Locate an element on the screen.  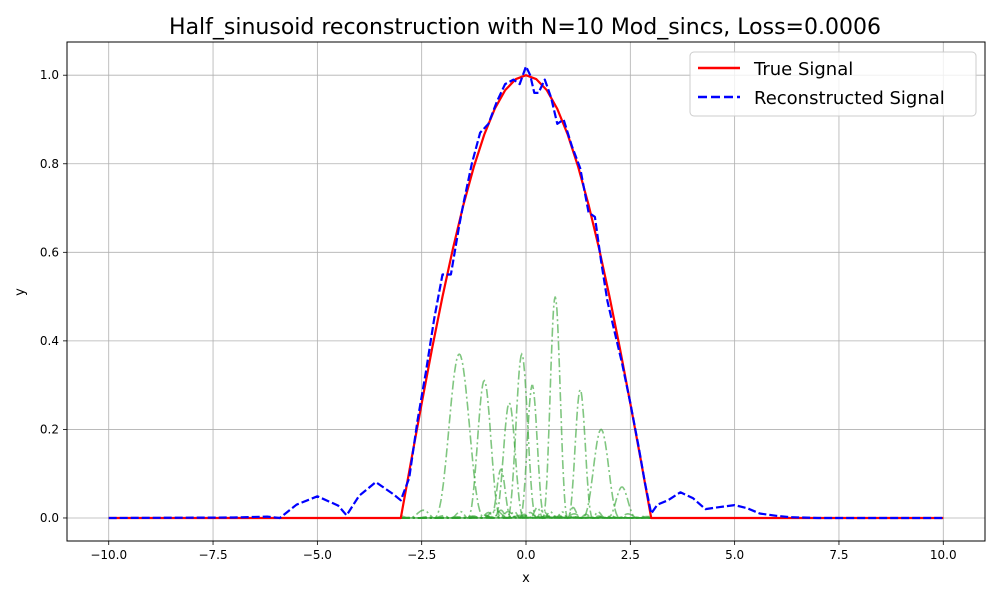
x-axis-label: x is located at coordinates (526, 578).